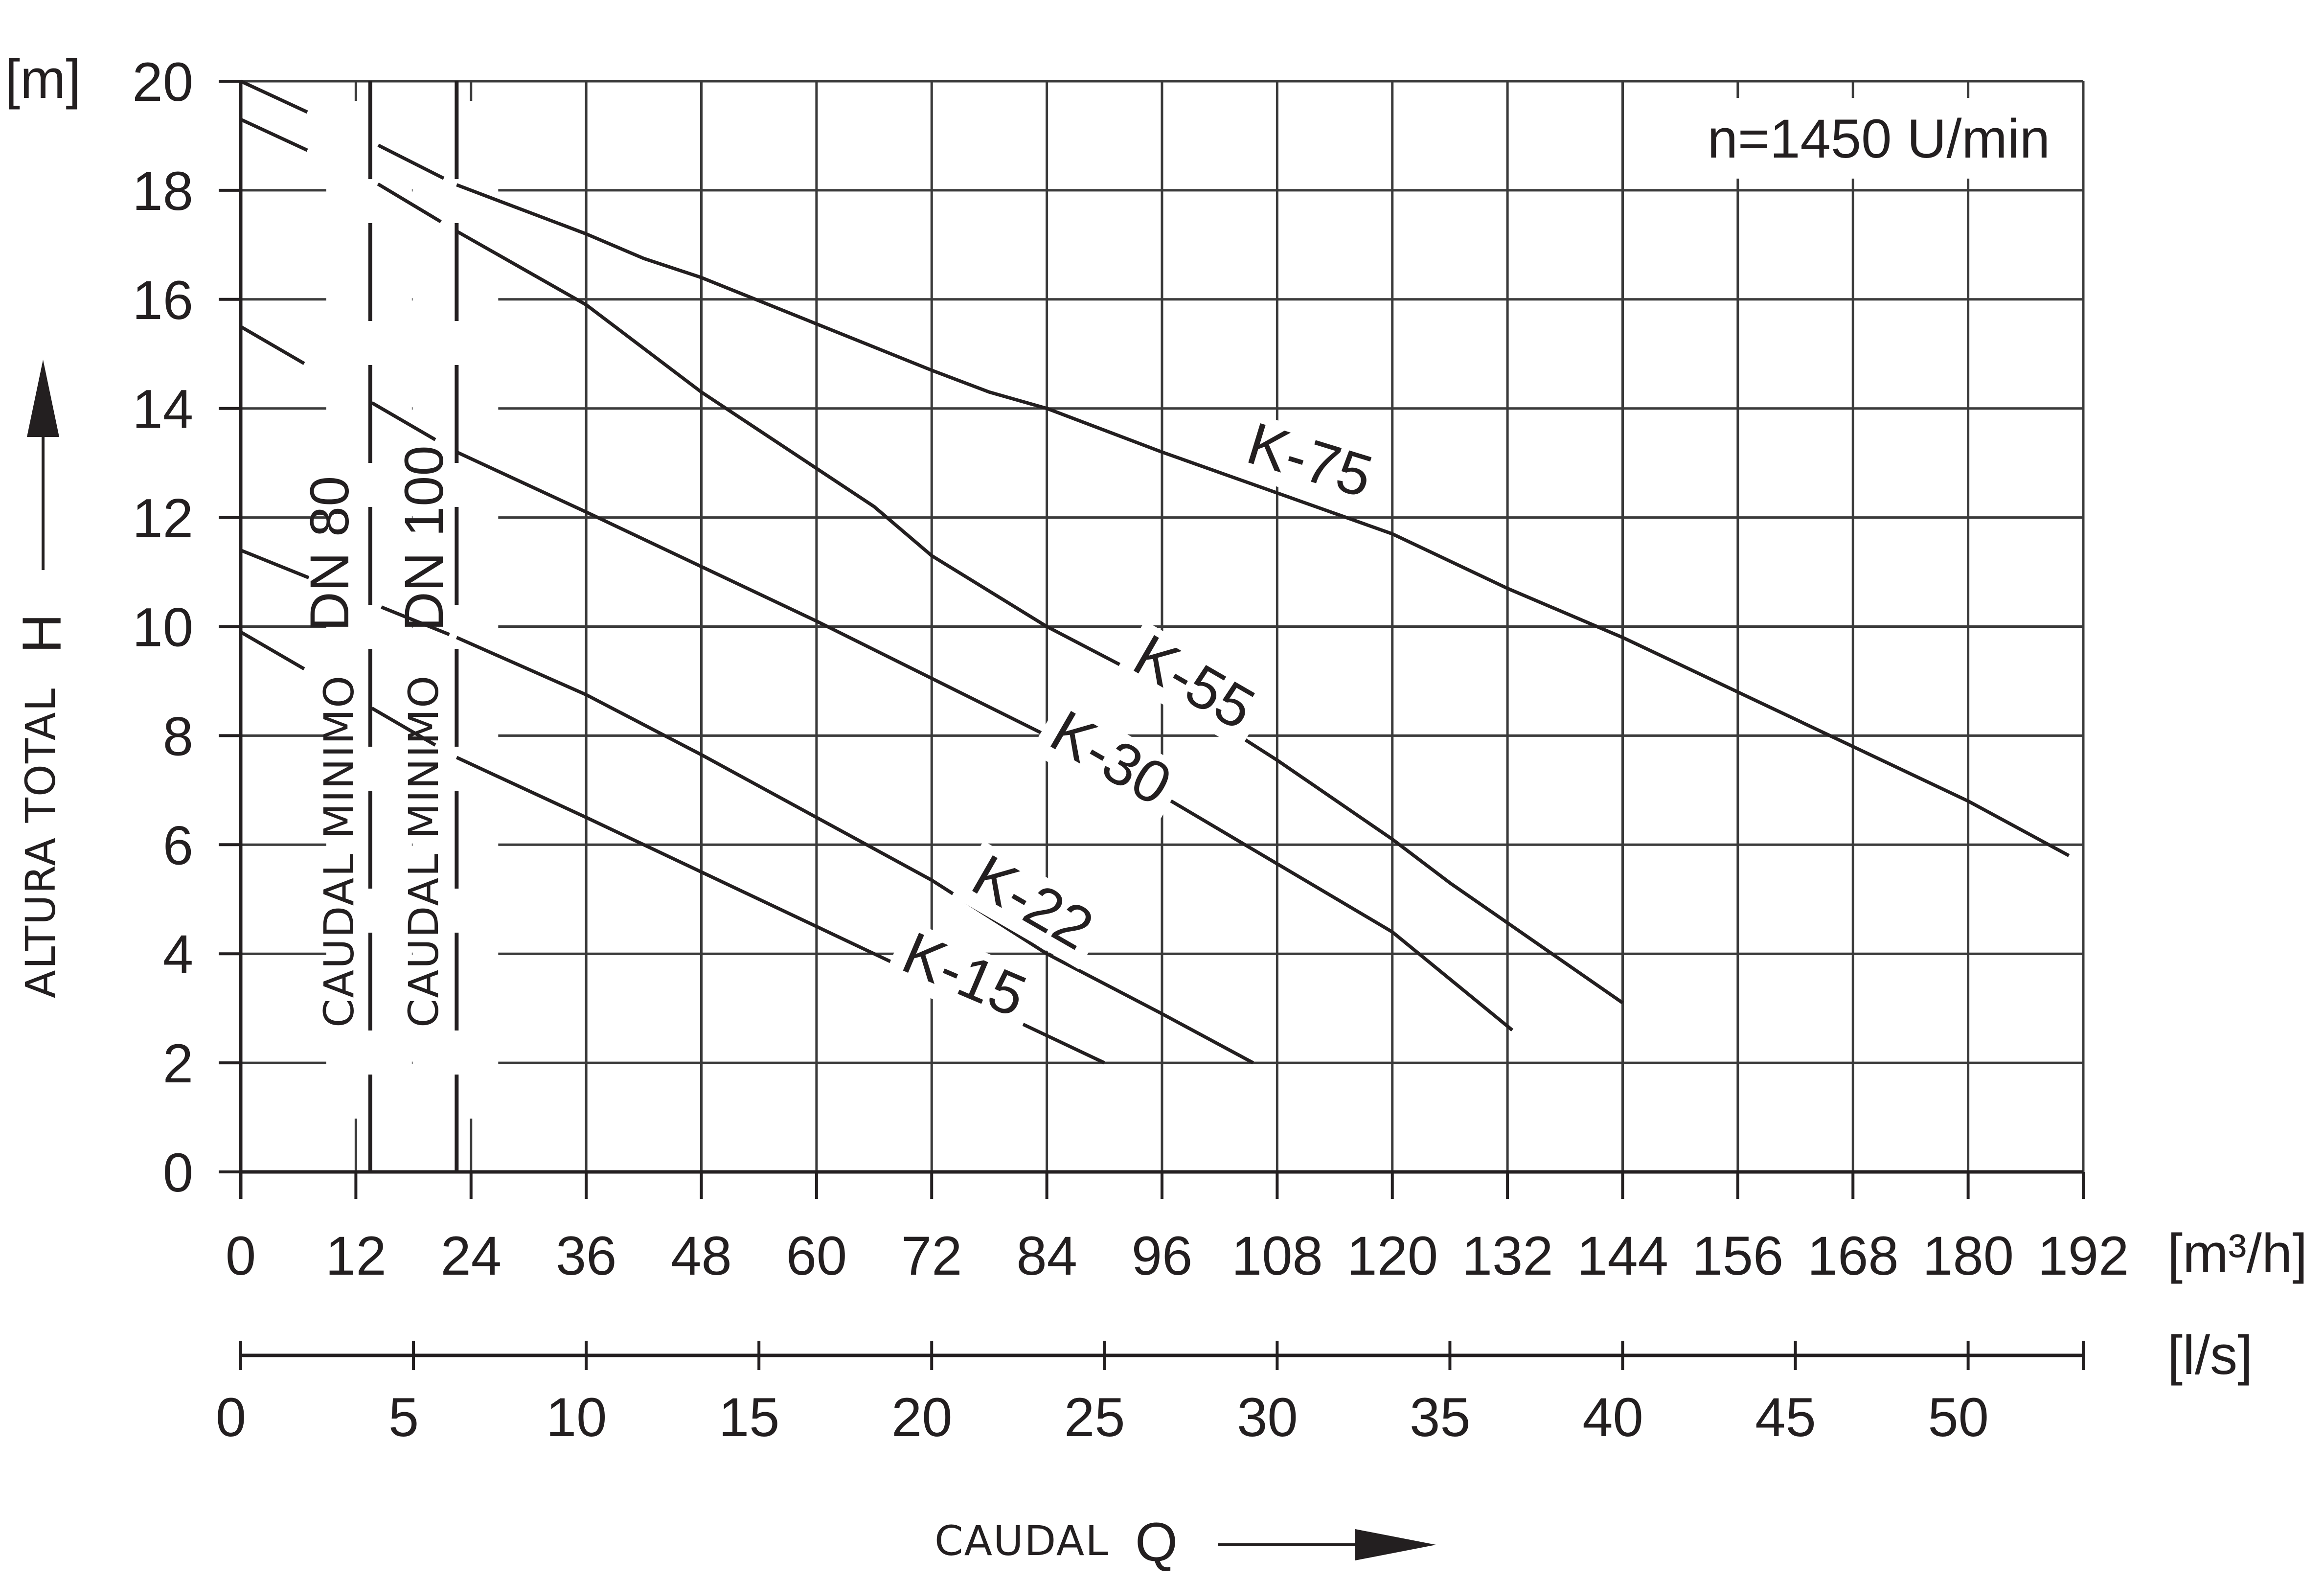  What do you see at coordinates (178, 954) in the screenshot?
I see `y-tick-label: 4` at bounding box center [178, 954].